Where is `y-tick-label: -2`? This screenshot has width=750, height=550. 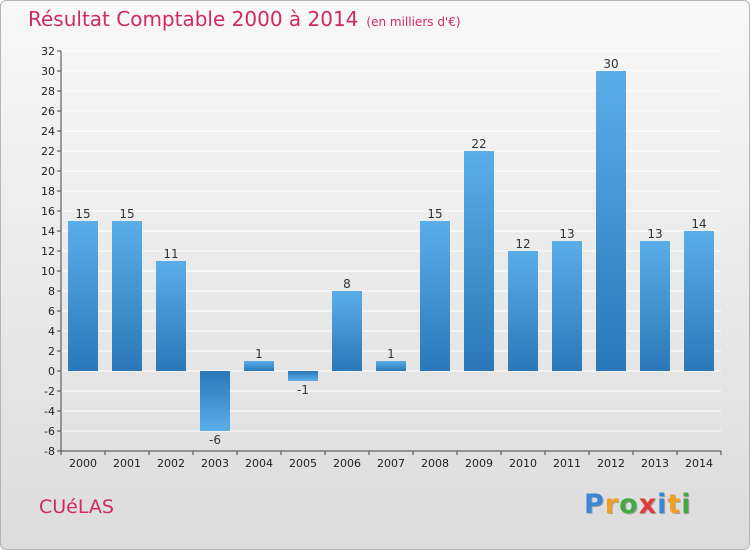 y-tick-label: -2 is located at coordinates (49, 391).